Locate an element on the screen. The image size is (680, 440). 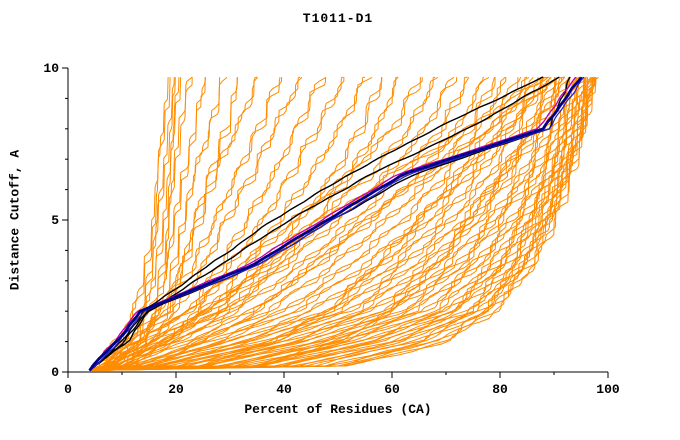
x-tick-label: 80 is located at coordinates (500, 389).